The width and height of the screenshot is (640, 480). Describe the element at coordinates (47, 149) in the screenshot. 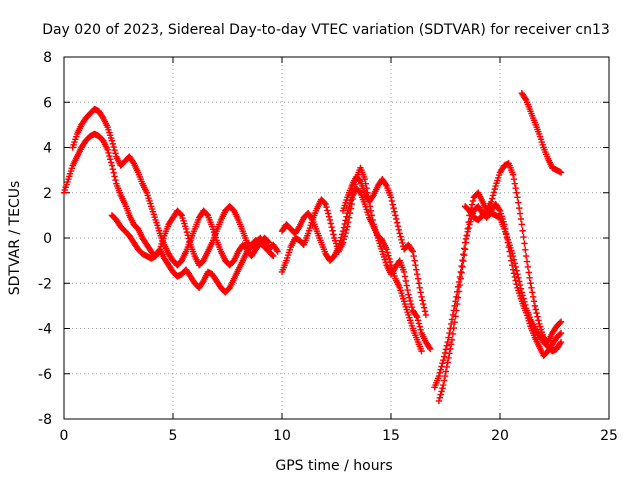

I see `y-tick-label: 4` at that location.